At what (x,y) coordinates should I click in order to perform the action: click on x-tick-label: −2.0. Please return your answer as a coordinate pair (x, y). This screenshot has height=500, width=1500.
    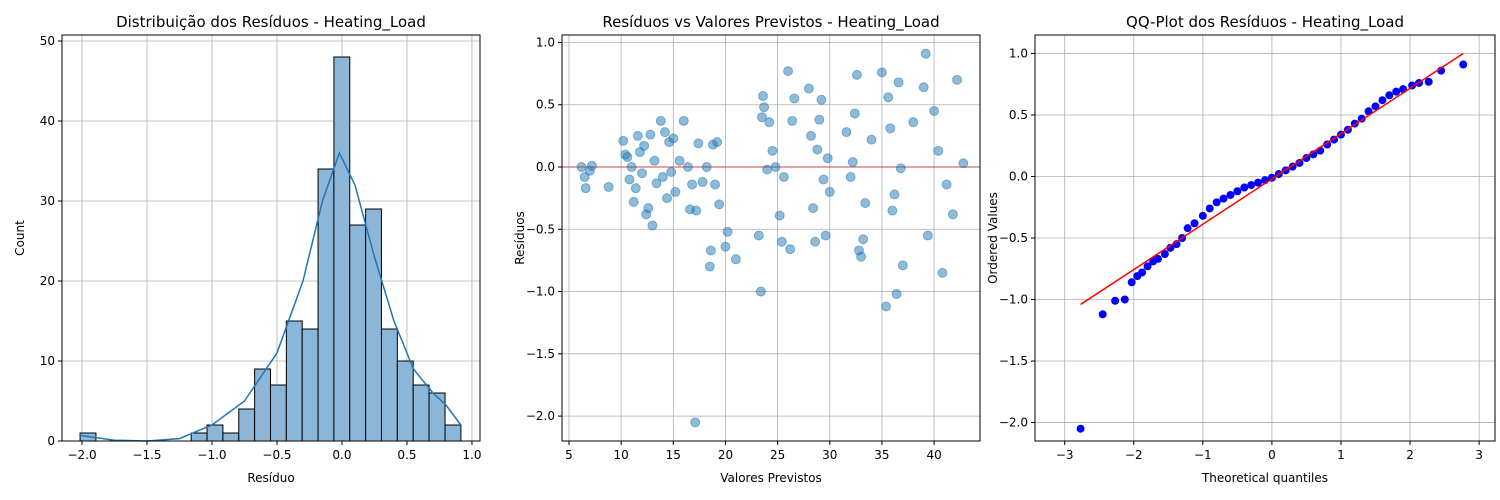
    Looking at the image, I should click on (81, 455).